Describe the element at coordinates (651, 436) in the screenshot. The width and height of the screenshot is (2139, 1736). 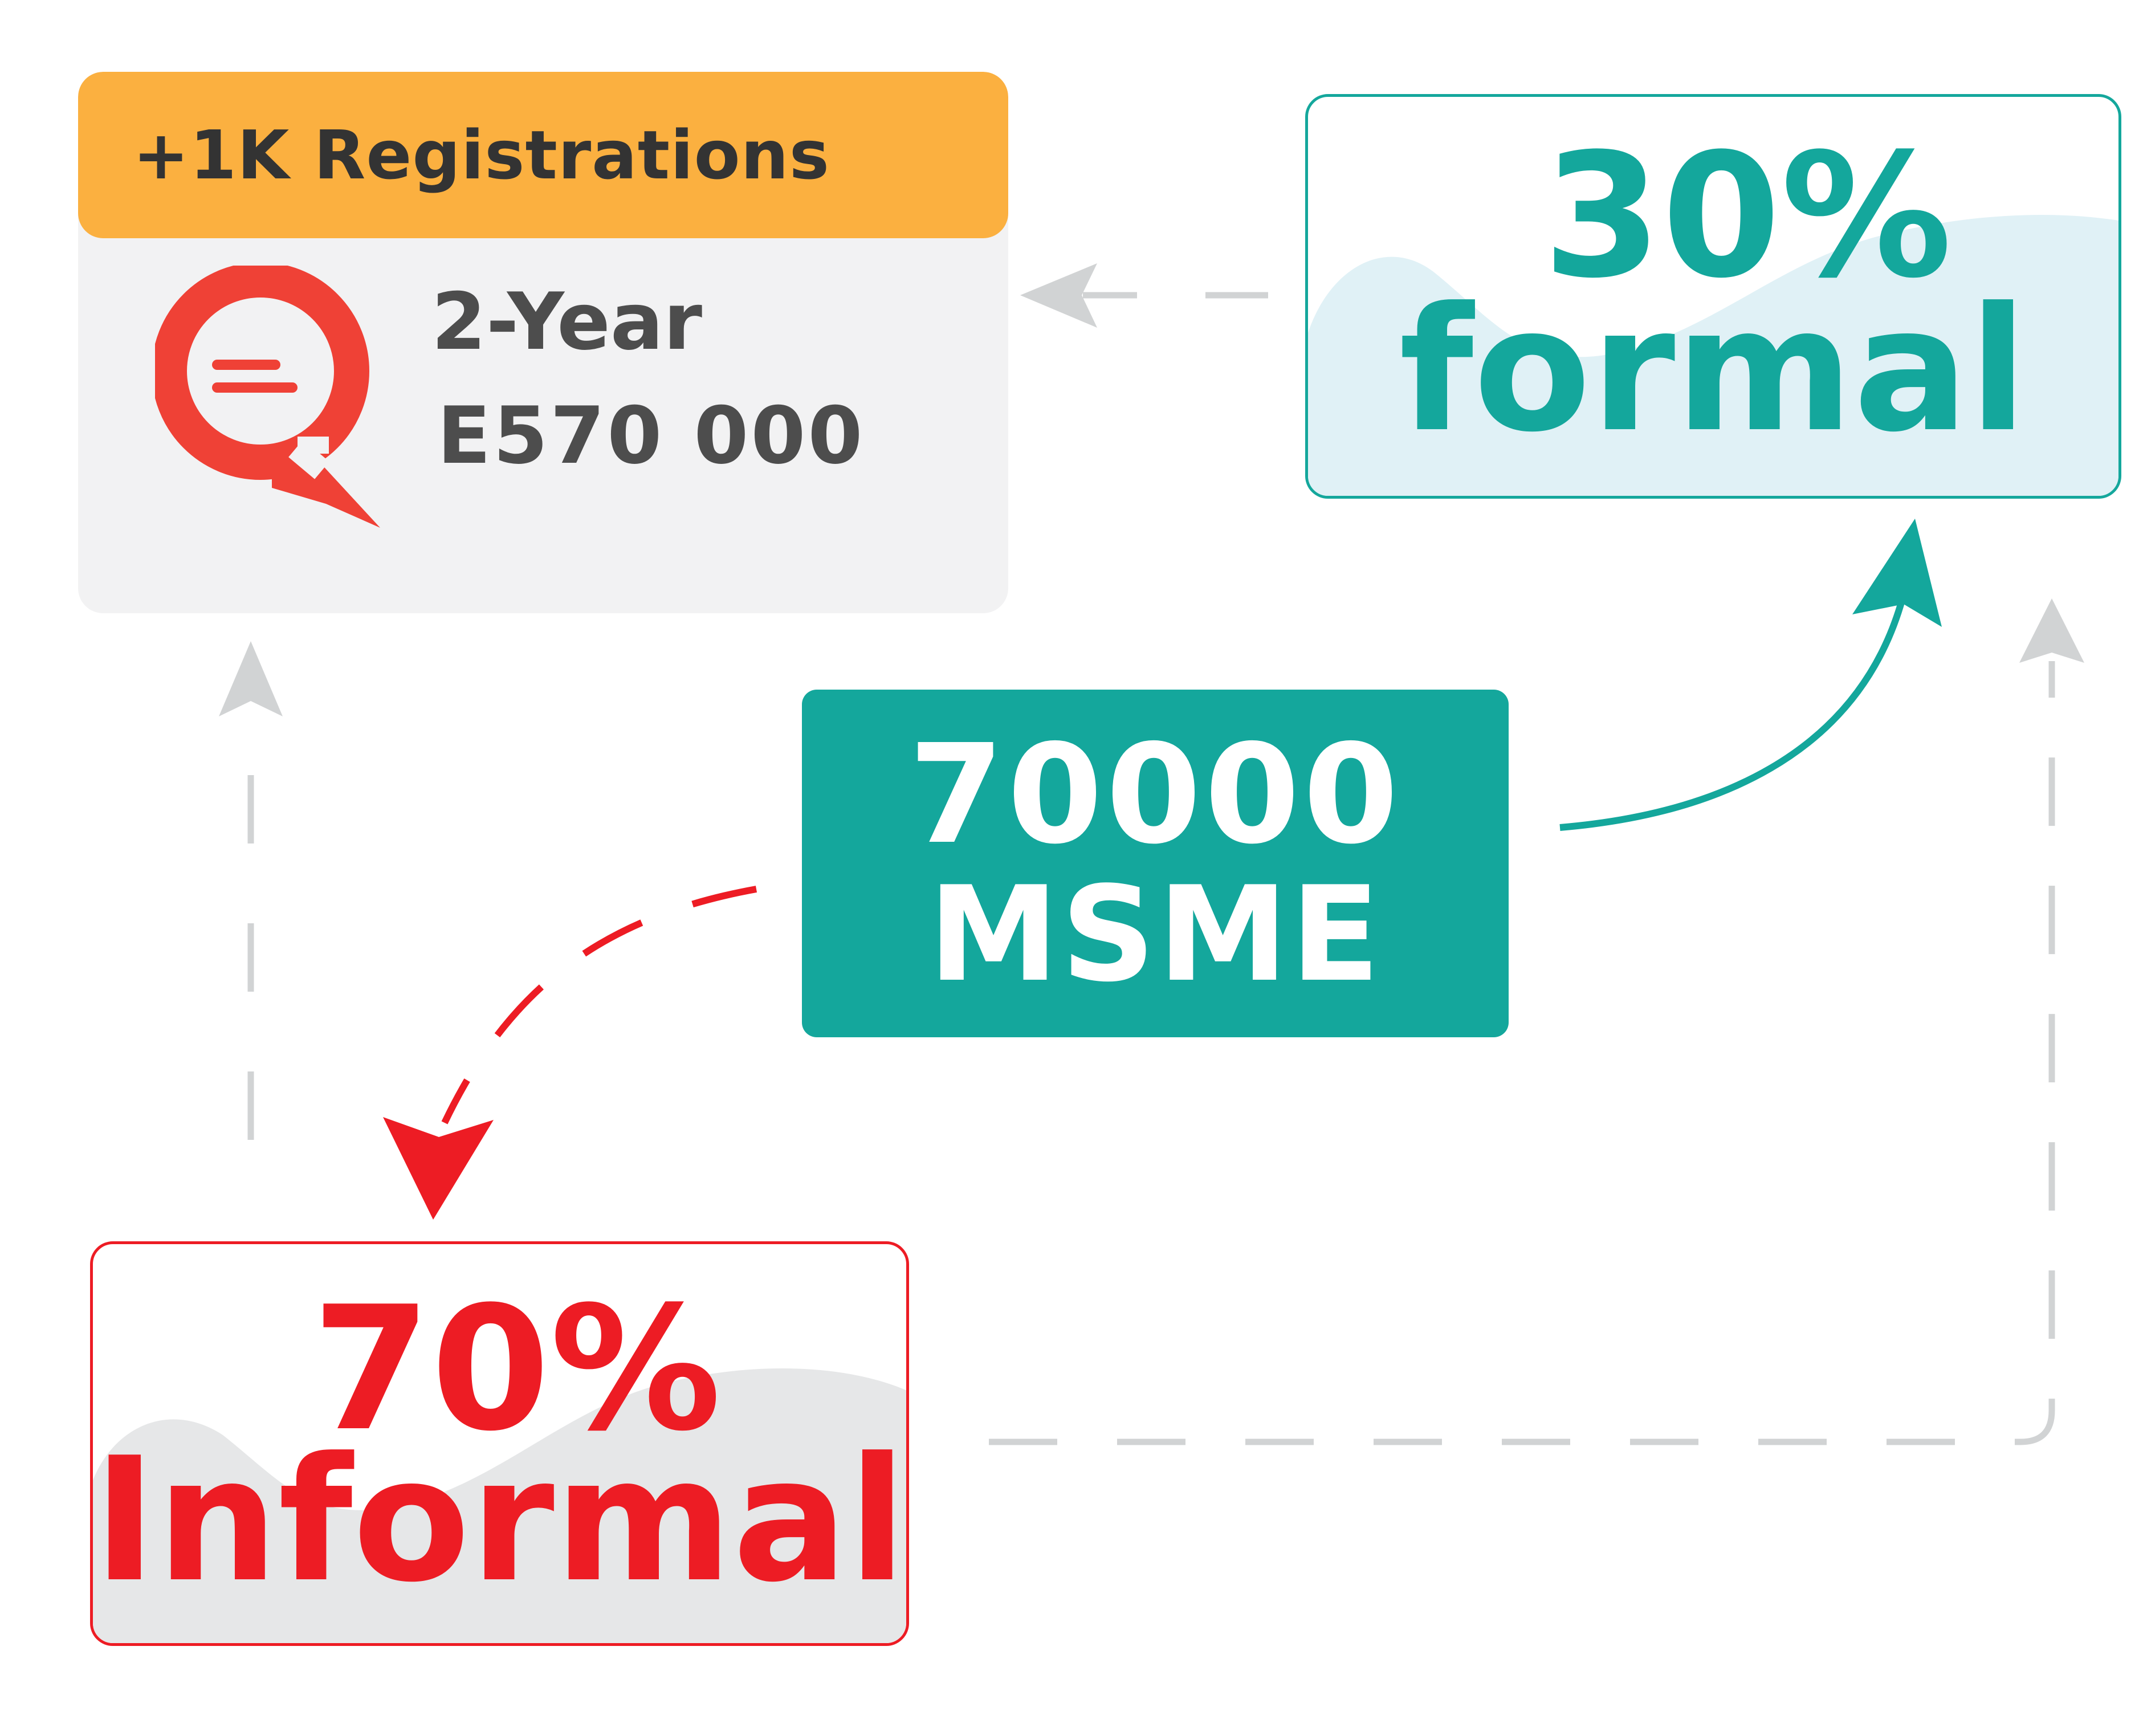
I see `registrations-amount: E570 000` at that location.